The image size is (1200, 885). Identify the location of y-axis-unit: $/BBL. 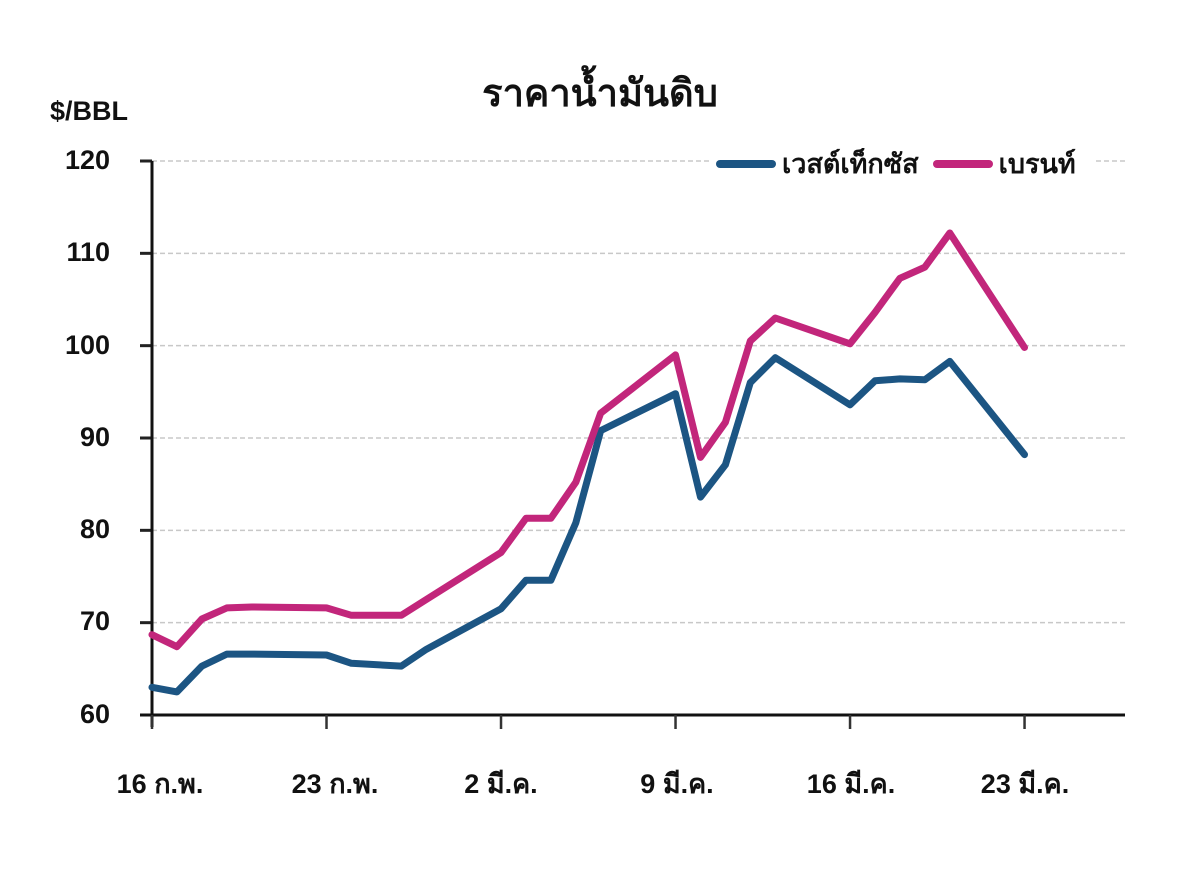
(89, 111).